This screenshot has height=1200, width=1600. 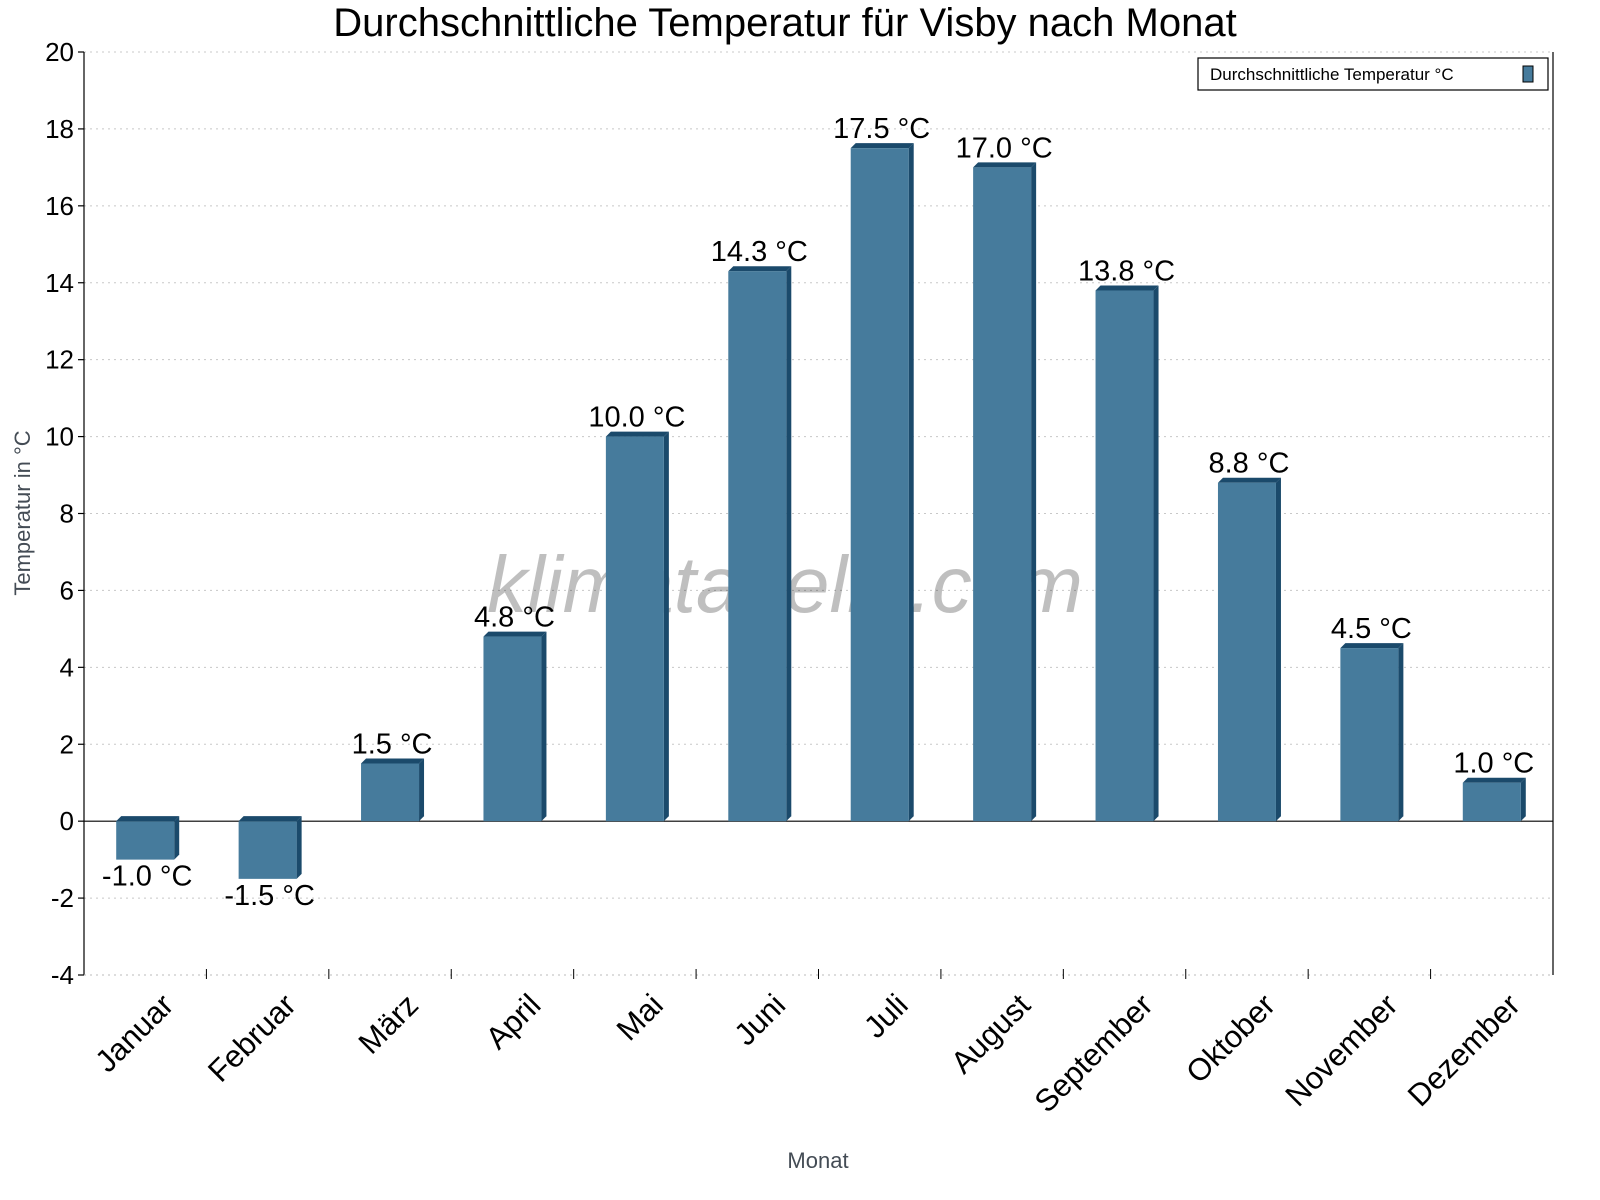 I want to click on x-tick-label: September, so click(x=1094, y=1053).